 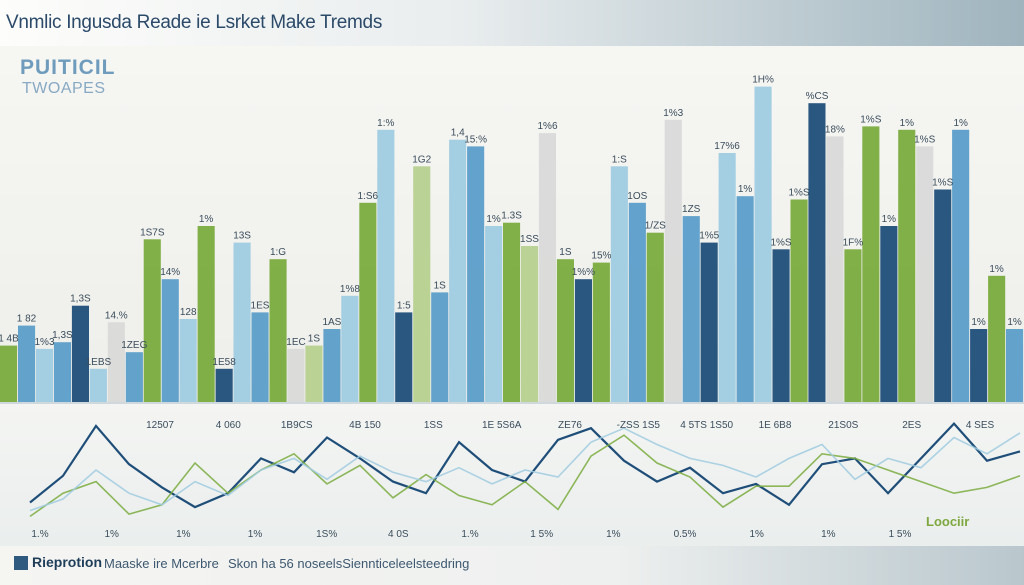 I want to click on chart-subtitle-1: PUITICIL, so click(x=68, y=67).